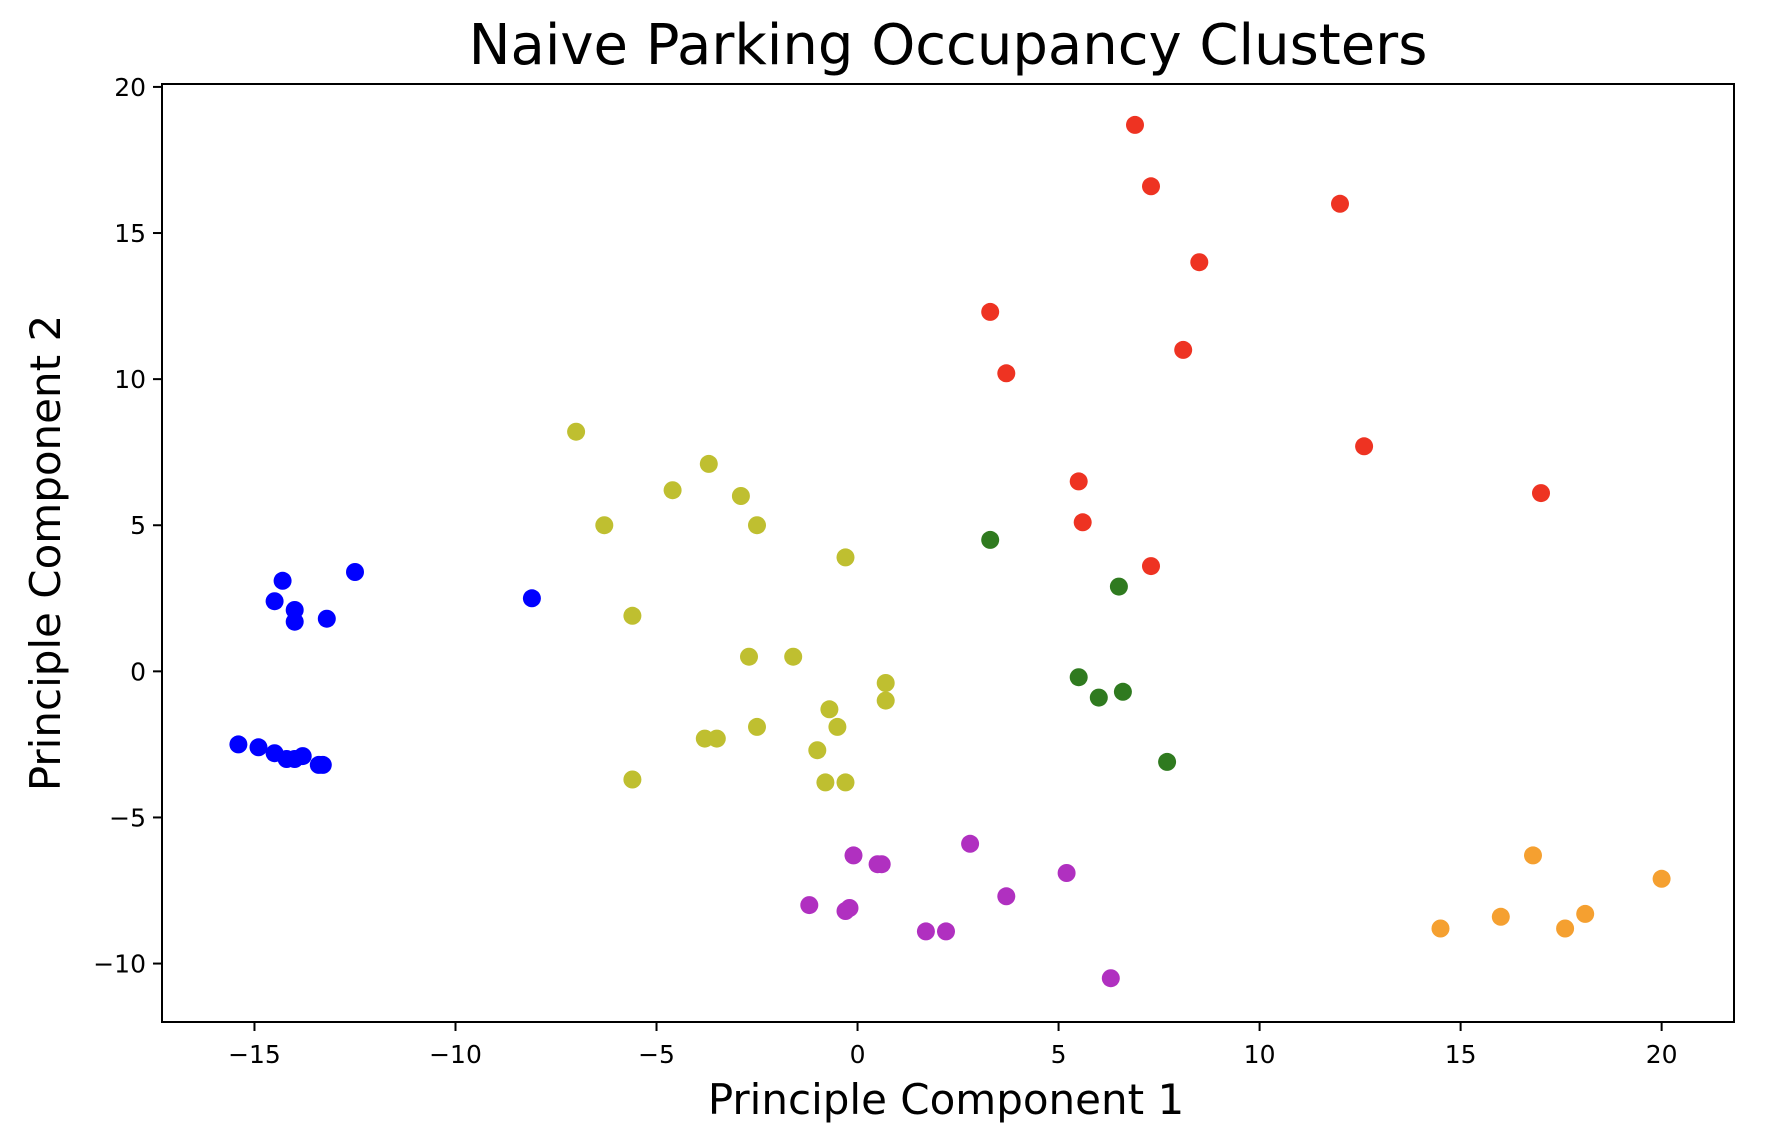 Image resolution: width=1776 pixels, height=1148 pixels. What do you see at coordinates (130, 379) in the screenshot?
I see `y-tick-label: 10` at bounding box center [130, 379].